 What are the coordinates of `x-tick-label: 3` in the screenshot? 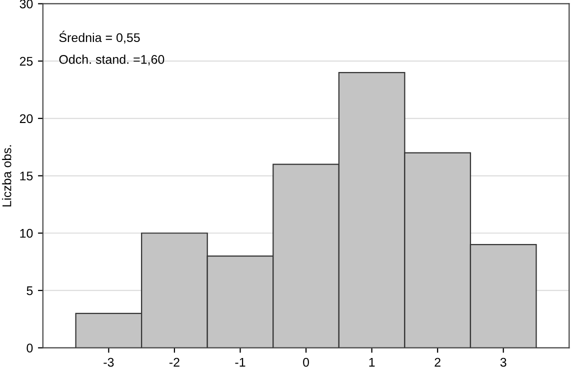 It's located at (503, 362).